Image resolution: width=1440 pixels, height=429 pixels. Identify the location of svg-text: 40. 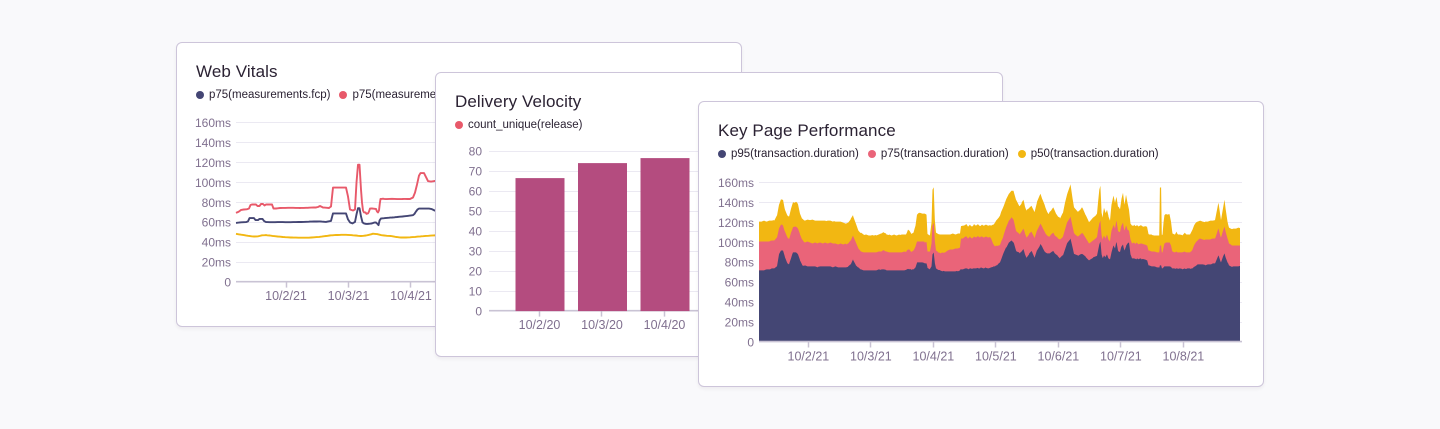
(476, 231).